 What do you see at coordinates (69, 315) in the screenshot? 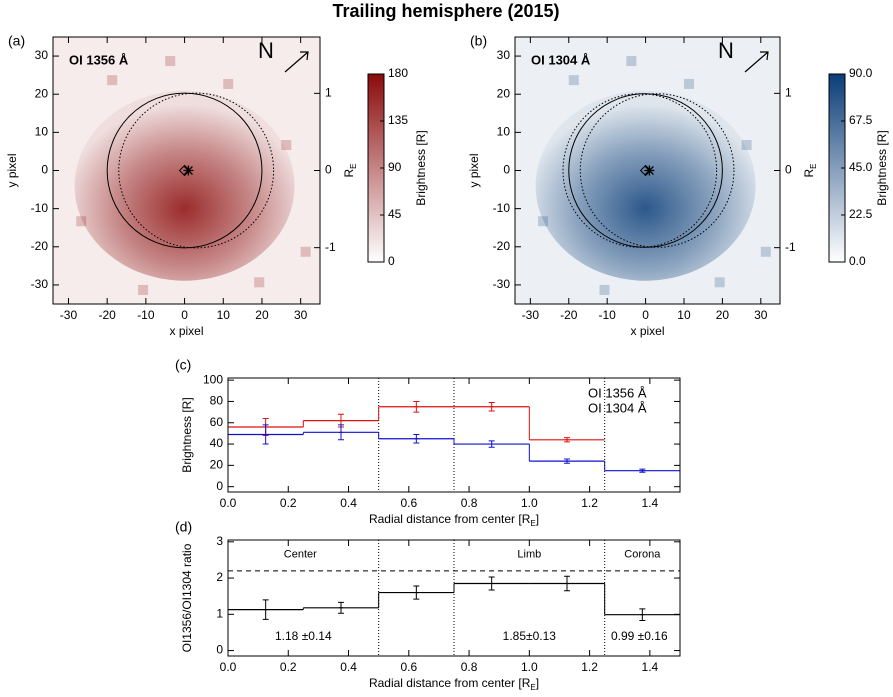
I see `x-tick-label: -30` at bounding box center [69, 315].